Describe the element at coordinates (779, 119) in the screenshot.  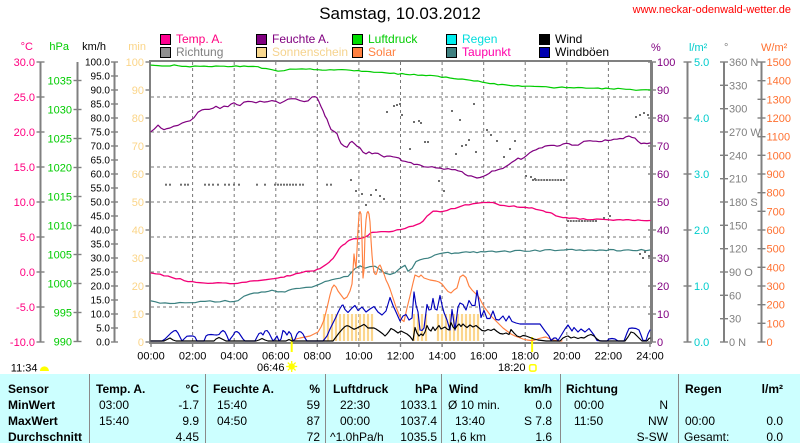
I see `svg-text: 1200` at that location.